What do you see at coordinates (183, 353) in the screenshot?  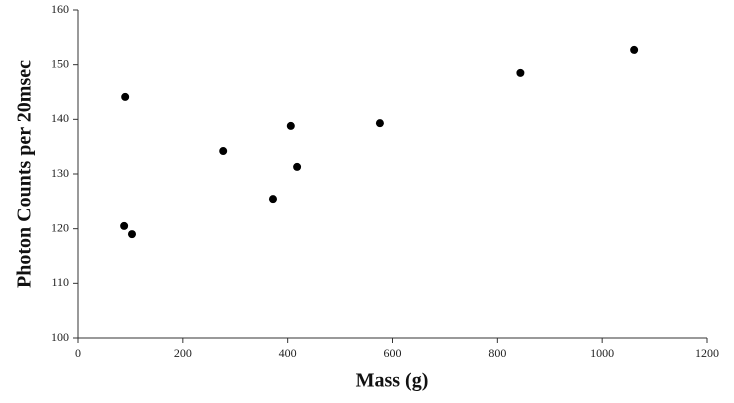 I see `x-tick-label: 200` at bounding box center [183, 353].